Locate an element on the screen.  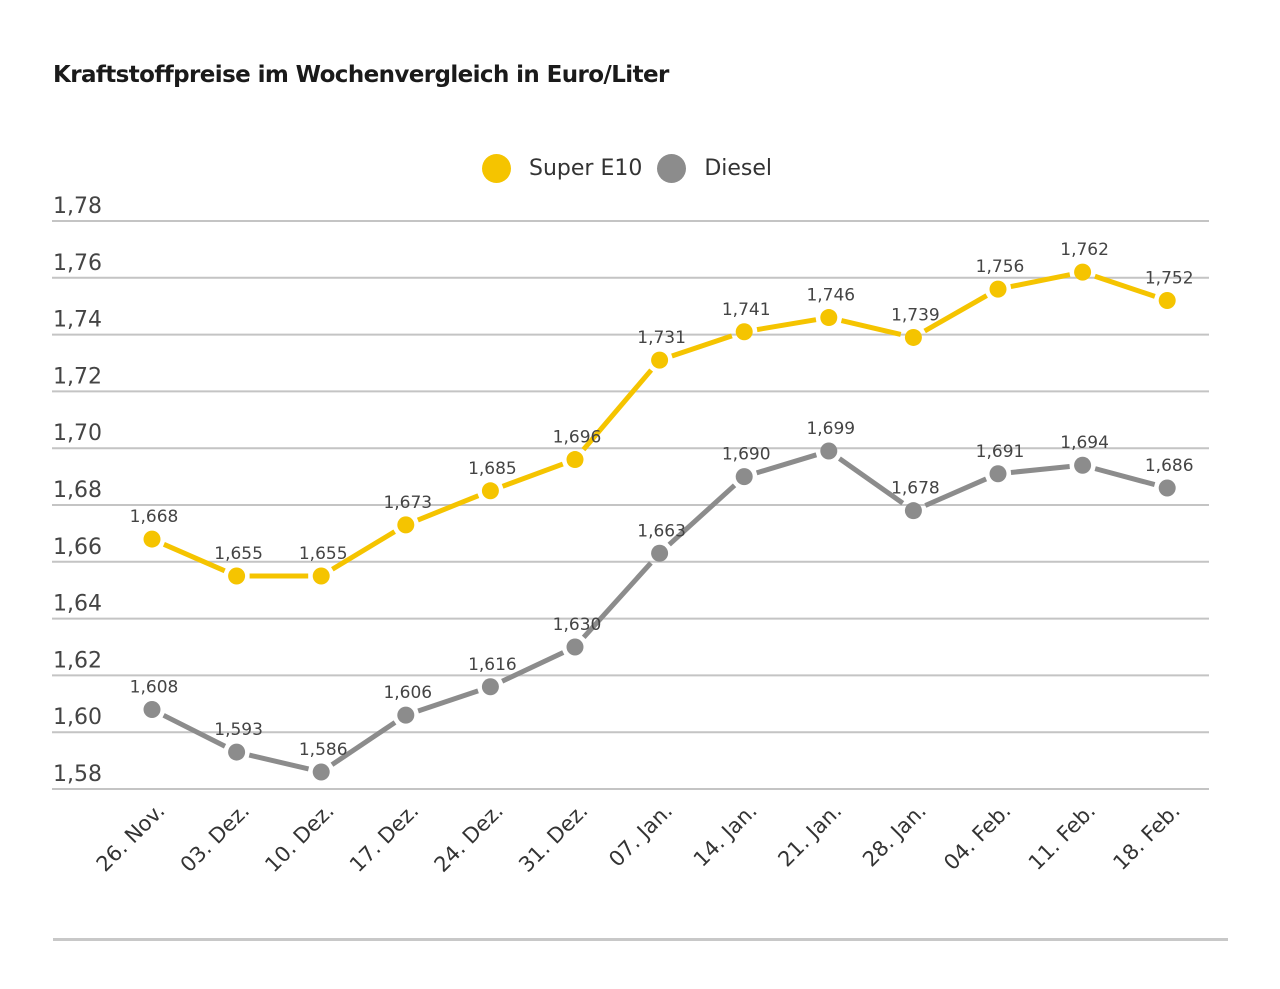
y-tick-label: 1,72 is located at coordinates (77, 376).